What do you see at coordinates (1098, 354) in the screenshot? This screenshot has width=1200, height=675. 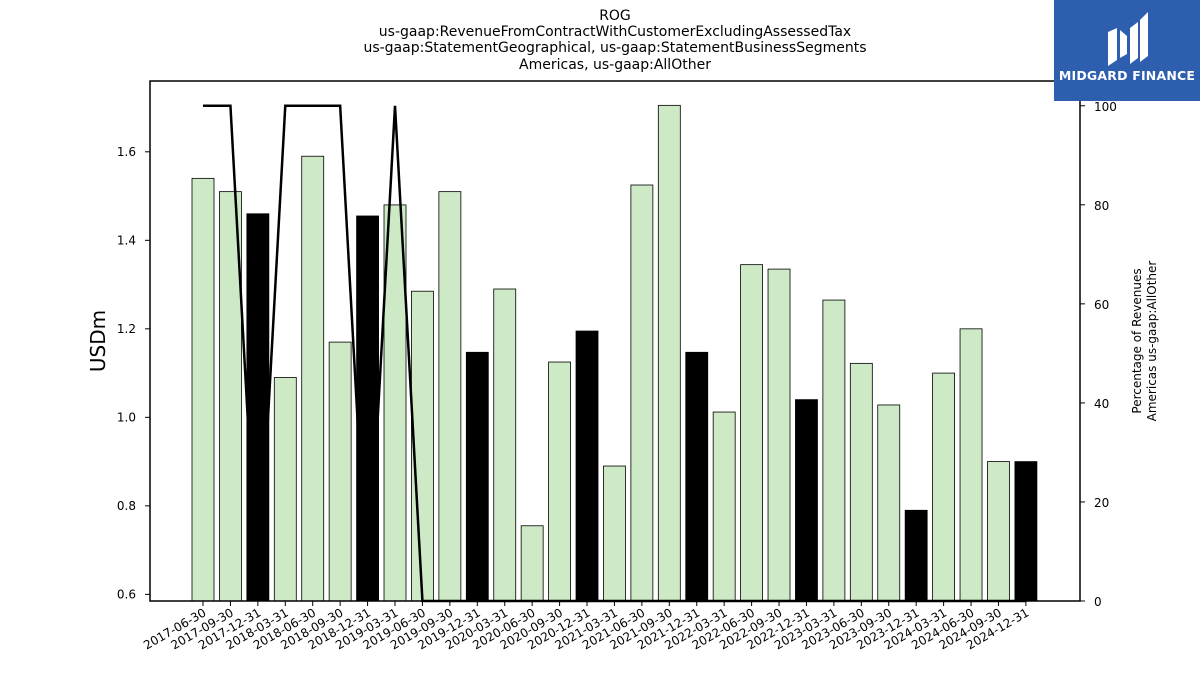 I see `y-axis-right: 0 20 40 60 80 100` at bounding box center [1098, 354].